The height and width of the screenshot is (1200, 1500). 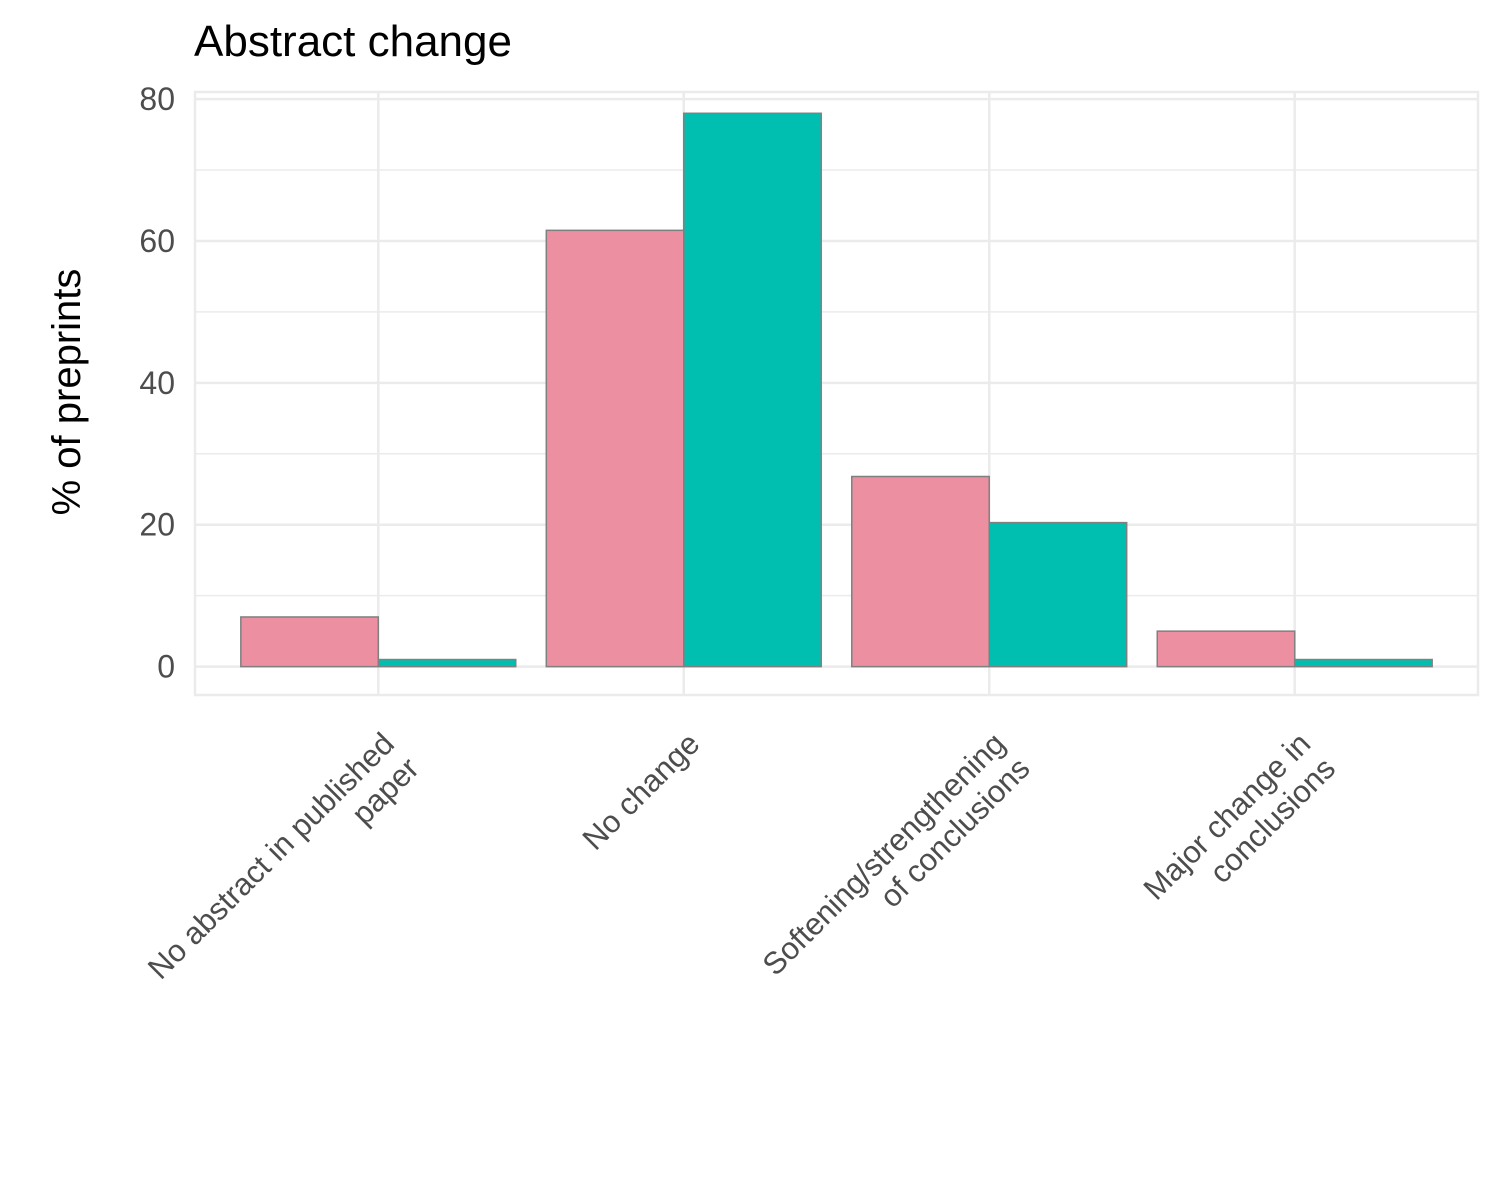 I want to click on x-tick-label-line: No change, so click(x=641, y=791).